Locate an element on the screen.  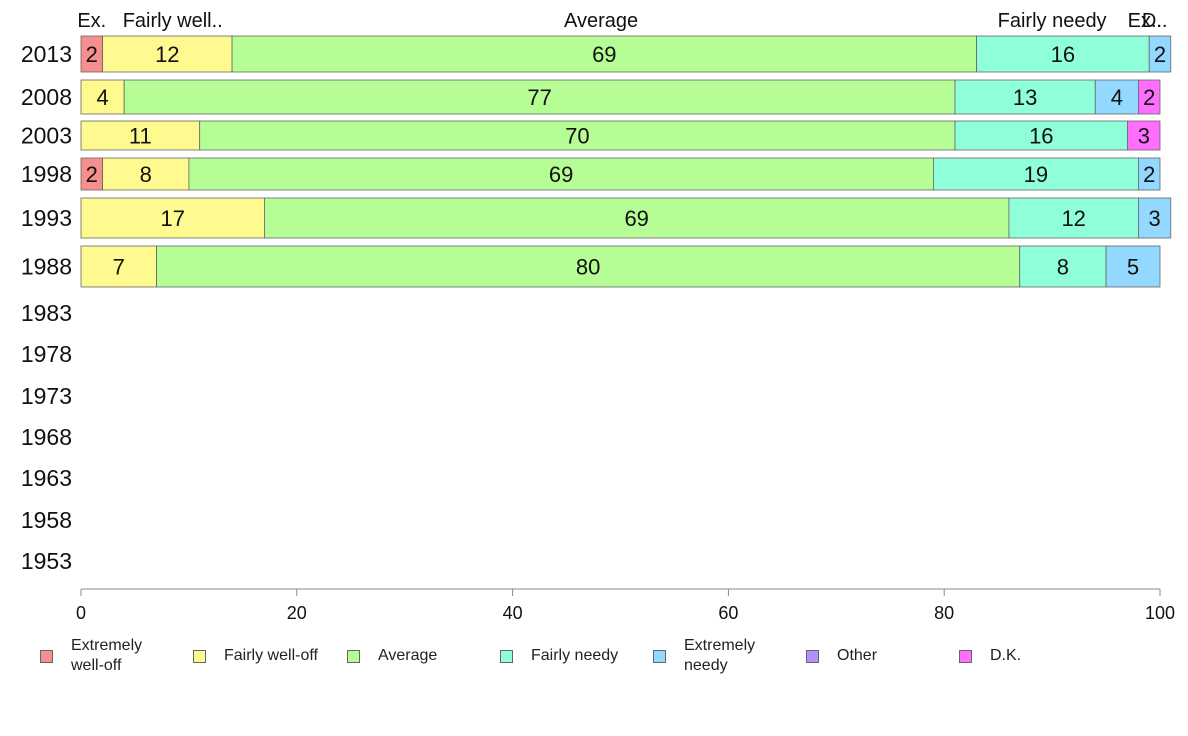
y-tick-label: 1983 is located at coordinates (46, 313).